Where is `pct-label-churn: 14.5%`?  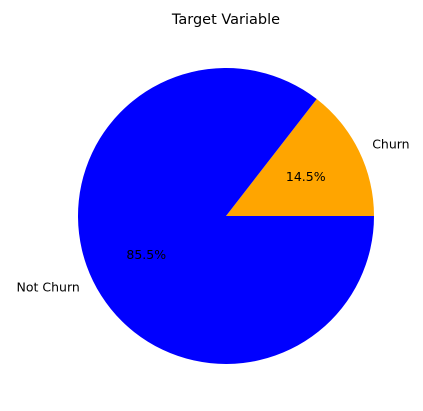
pct-label-churn: 14.5% is located at coordinates (306, 176).